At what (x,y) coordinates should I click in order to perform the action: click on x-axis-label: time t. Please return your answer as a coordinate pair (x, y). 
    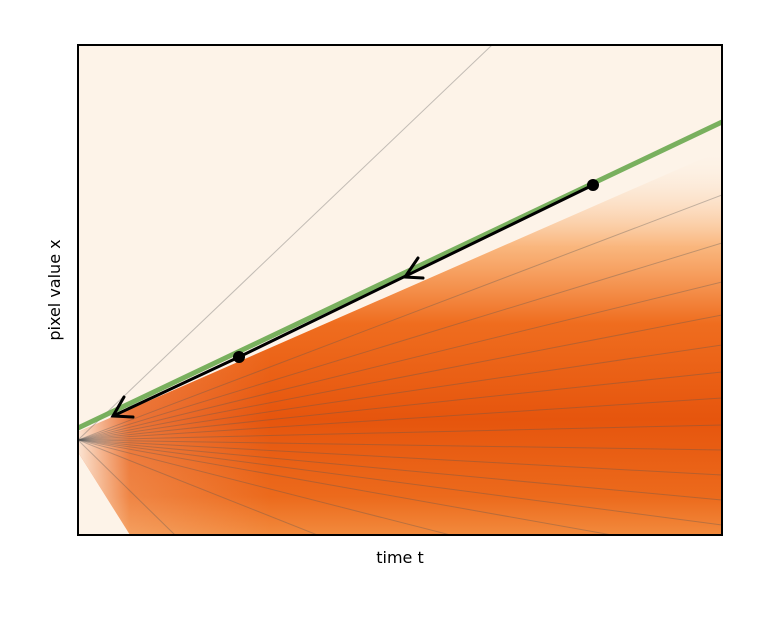
    Looking at the image, I should click on (400, 557).